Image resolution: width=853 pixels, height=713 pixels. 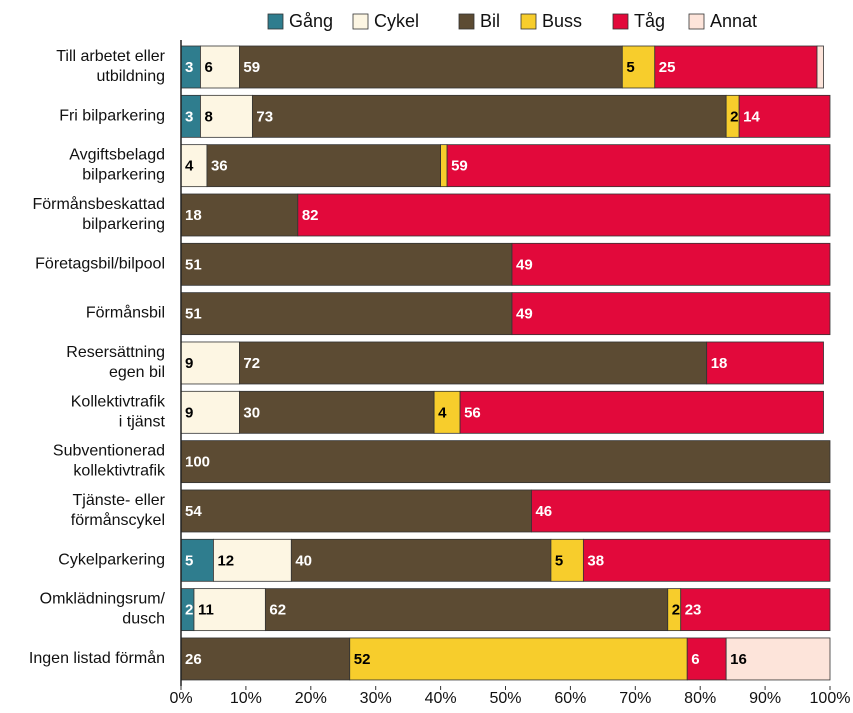 What do you see at coordinates (206, 610) in the screenshot?
I see `value-label: 11` at bounding box center [206, 610].